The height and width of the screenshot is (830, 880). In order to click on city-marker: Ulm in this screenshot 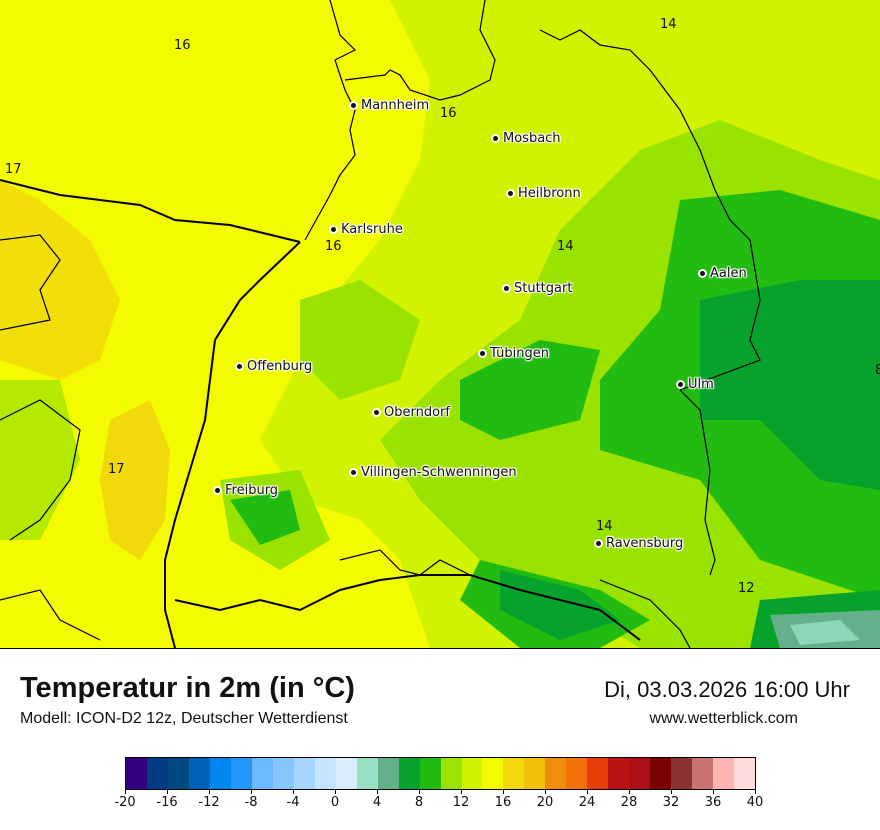, I will do `click(696, 384)`.